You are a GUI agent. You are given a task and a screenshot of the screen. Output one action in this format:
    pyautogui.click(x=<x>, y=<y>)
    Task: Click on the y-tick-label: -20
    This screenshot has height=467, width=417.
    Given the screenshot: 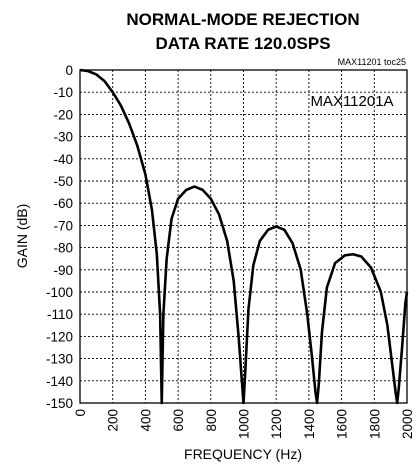 What is the action you would take?
    pyautogui.click(x=63, y=114)
    